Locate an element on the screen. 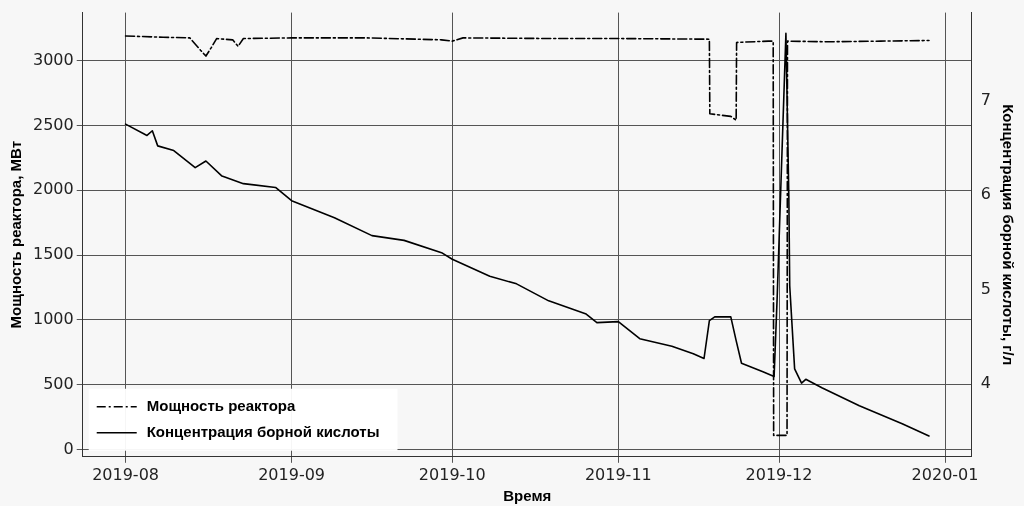 The height and width of the screenshot is (506, 1024). y2-axis-title: Концентрация борной кислоты, г/л is located at coordinates (1008, 235).